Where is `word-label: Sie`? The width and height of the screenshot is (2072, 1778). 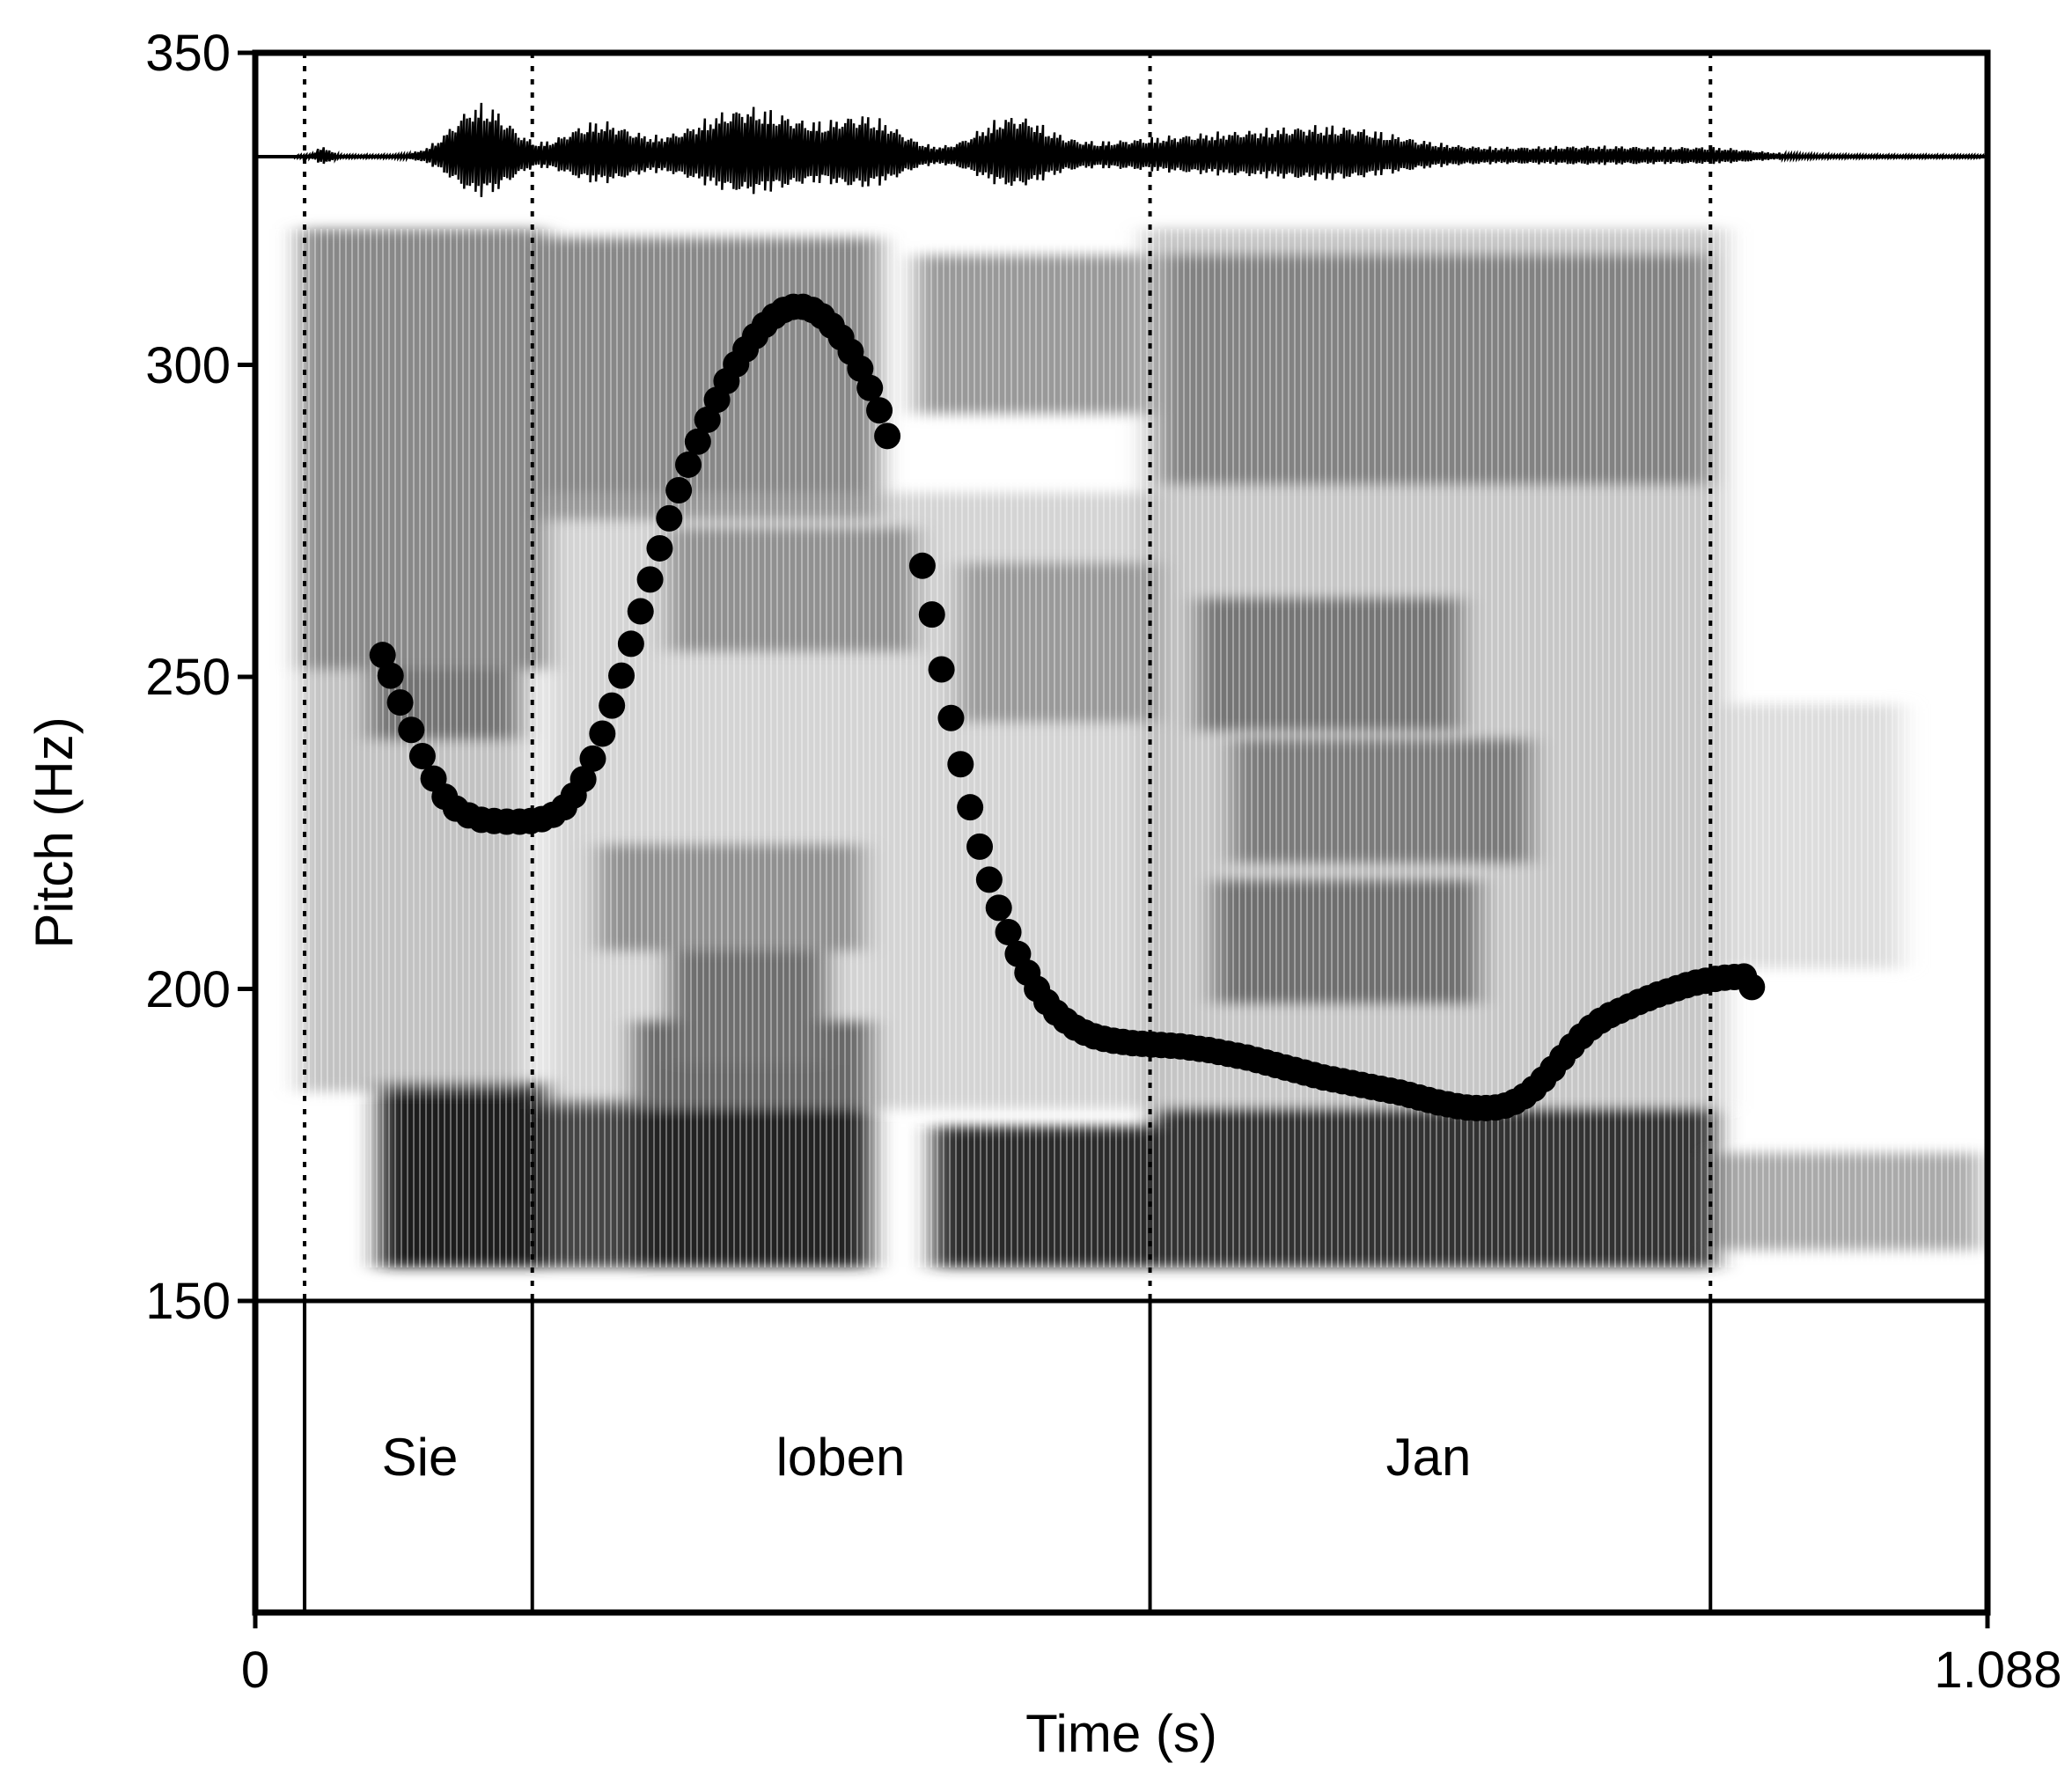 word-label: Sie is located at coordinates (420, 1457).